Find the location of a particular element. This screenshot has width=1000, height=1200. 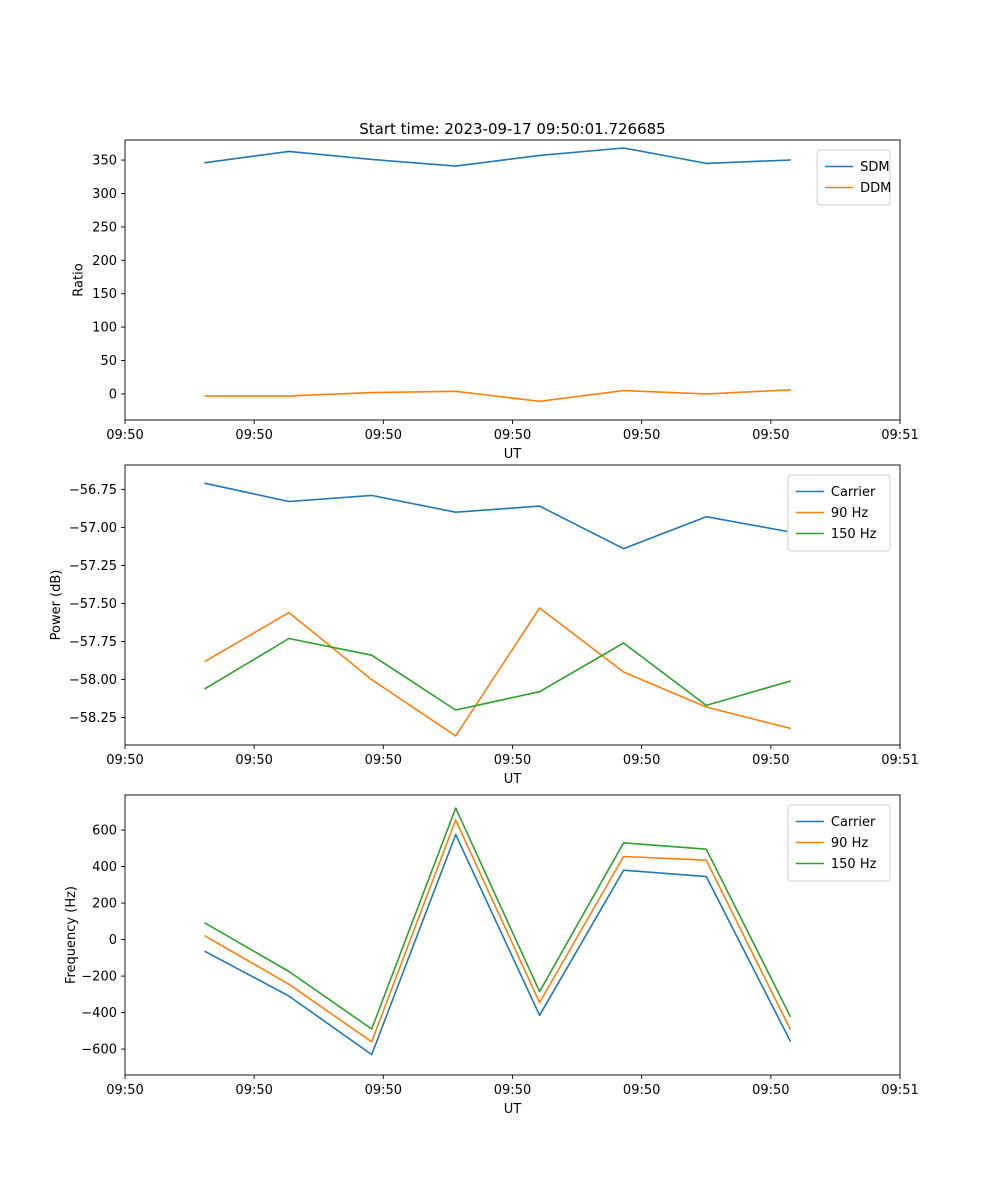

series-line-sdm is located at coordinates (498, 157).